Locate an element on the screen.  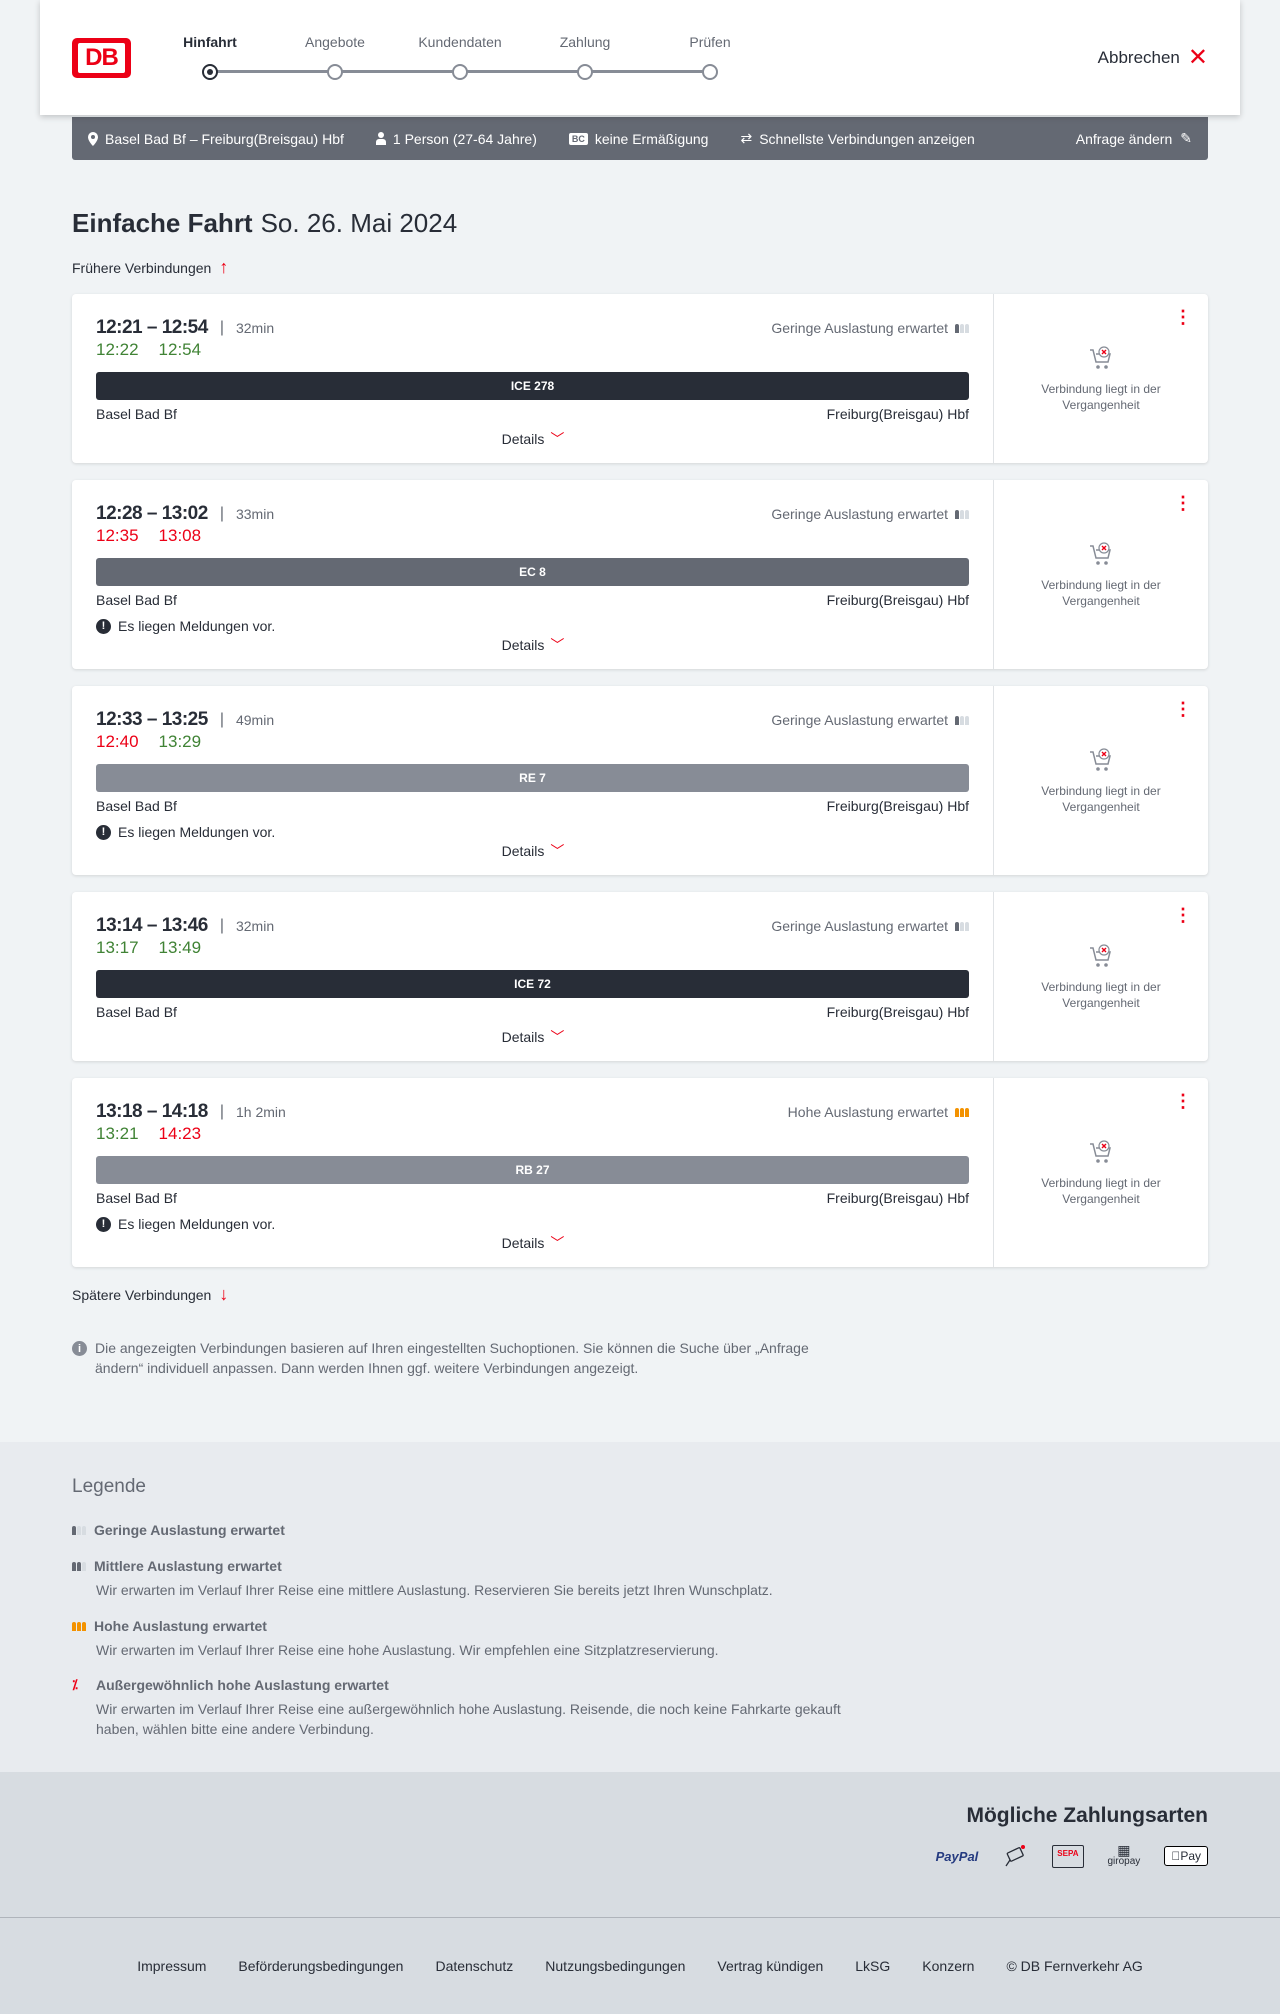
footer-link: Impressum is located at coordinates (172, 1966).